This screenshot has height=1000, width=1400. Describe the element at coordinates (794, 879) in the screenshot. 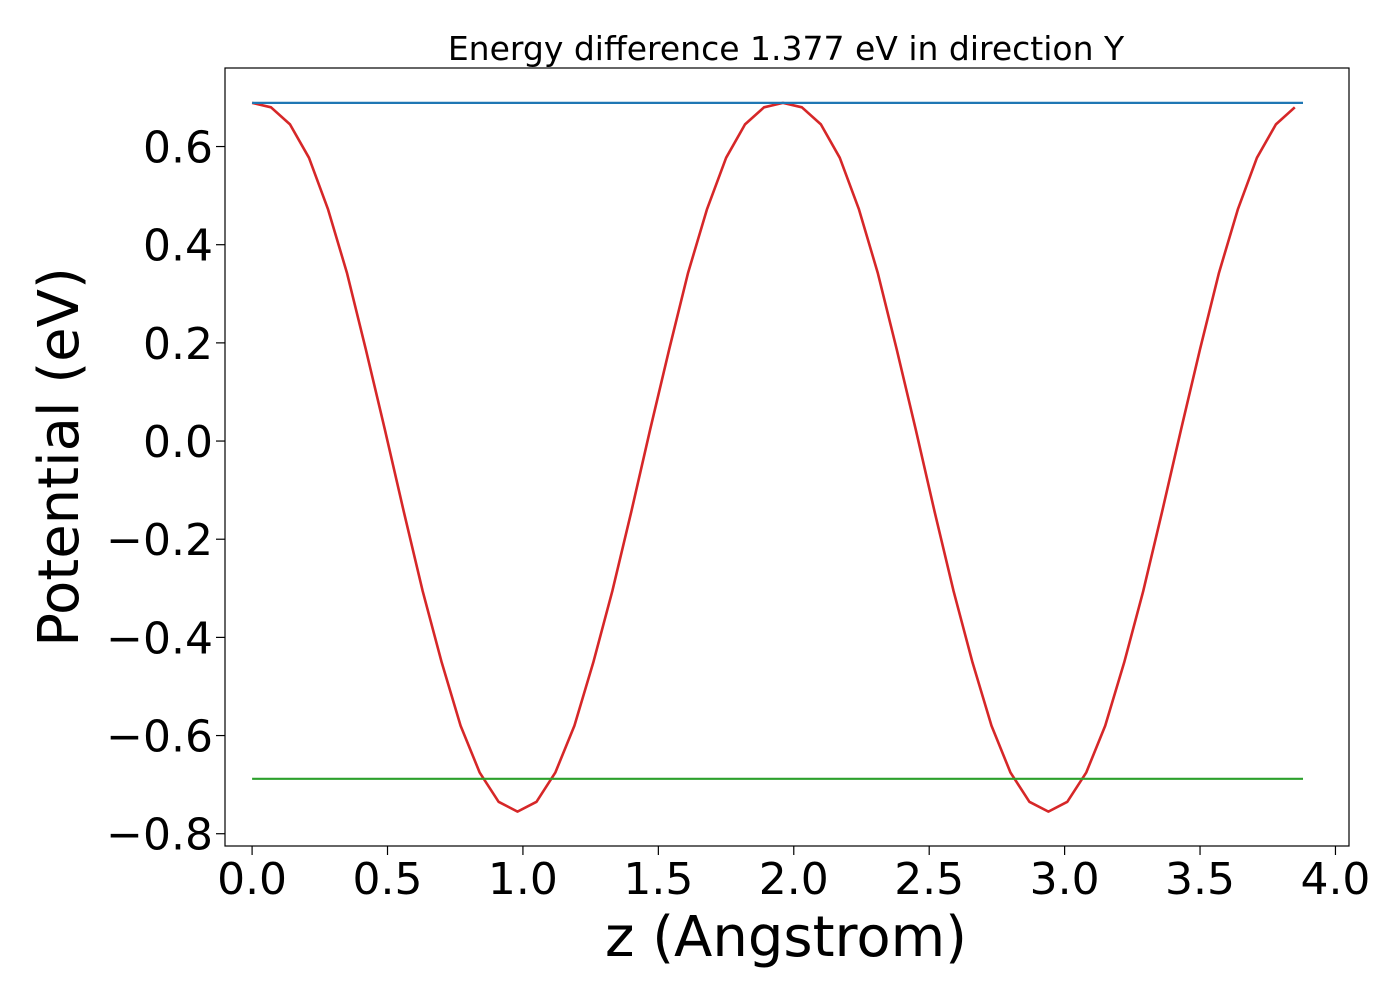

I see `x-tick-label: 2.0` at that location.